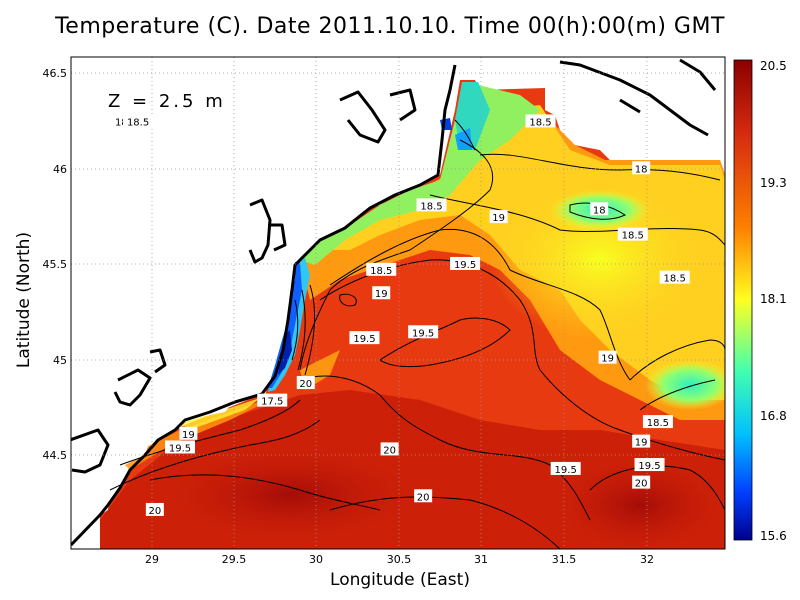 Image resolution: width=800 pixels, height=600 pixels. I want to click on colorbar-tick-label: 18.1, so click(773, 299).